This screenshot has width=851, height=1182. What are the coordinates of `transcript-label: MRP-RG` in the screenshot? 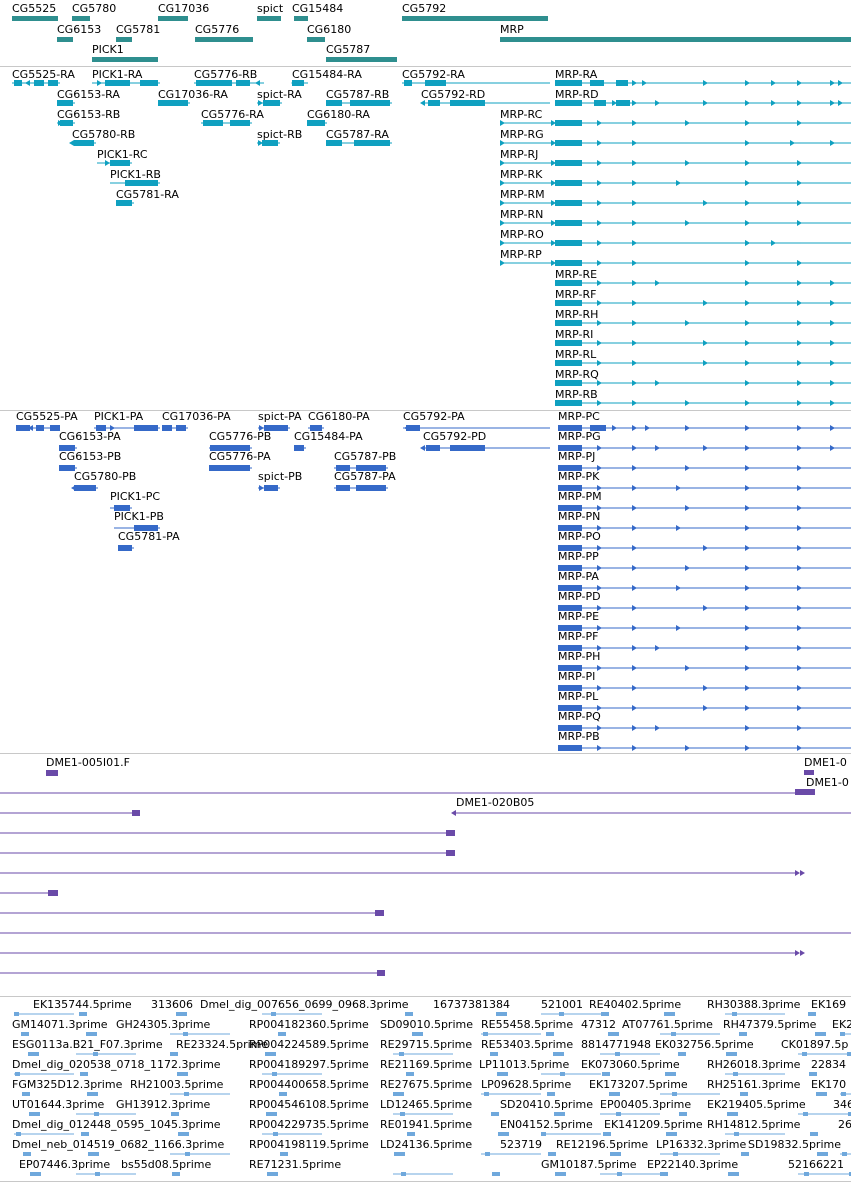 It's located at (522, 134).